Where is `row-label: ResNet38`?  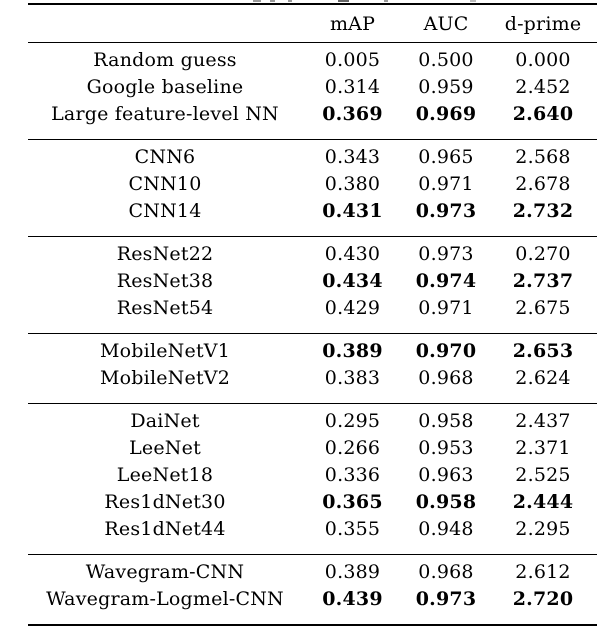
row-label: ResNet38 is located at coordinates (165, 281).